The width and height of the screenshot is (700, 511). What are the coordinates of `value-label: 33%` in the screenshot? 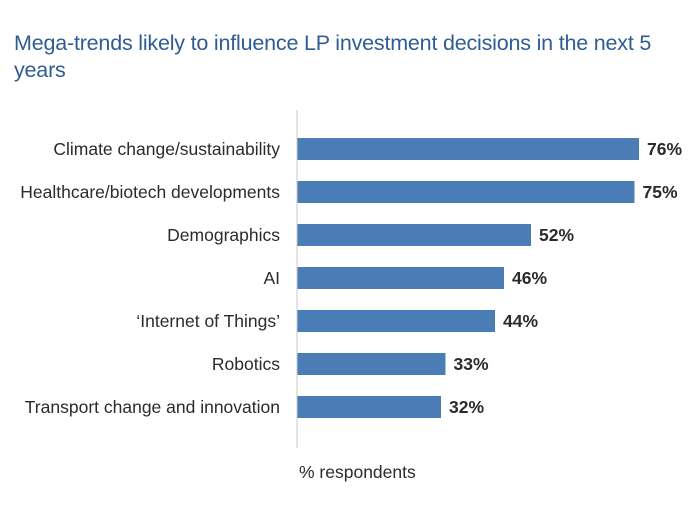 It's located at (471, 364).